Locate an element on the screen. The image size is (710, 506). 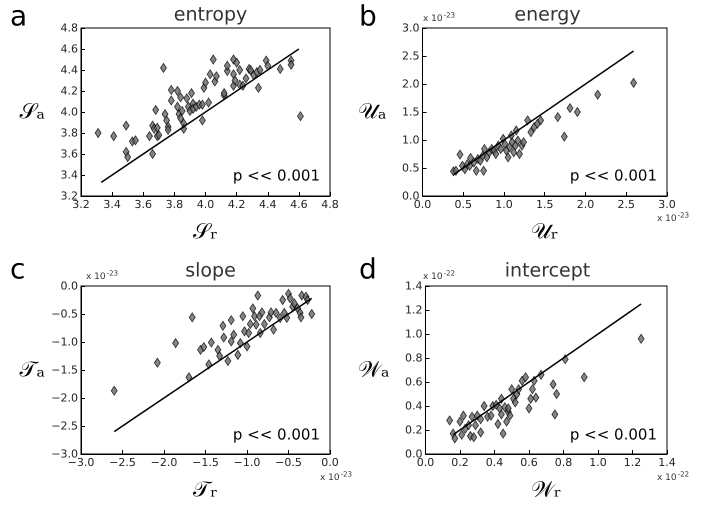
chart-title: intercept is located at coordinates (547, 271).